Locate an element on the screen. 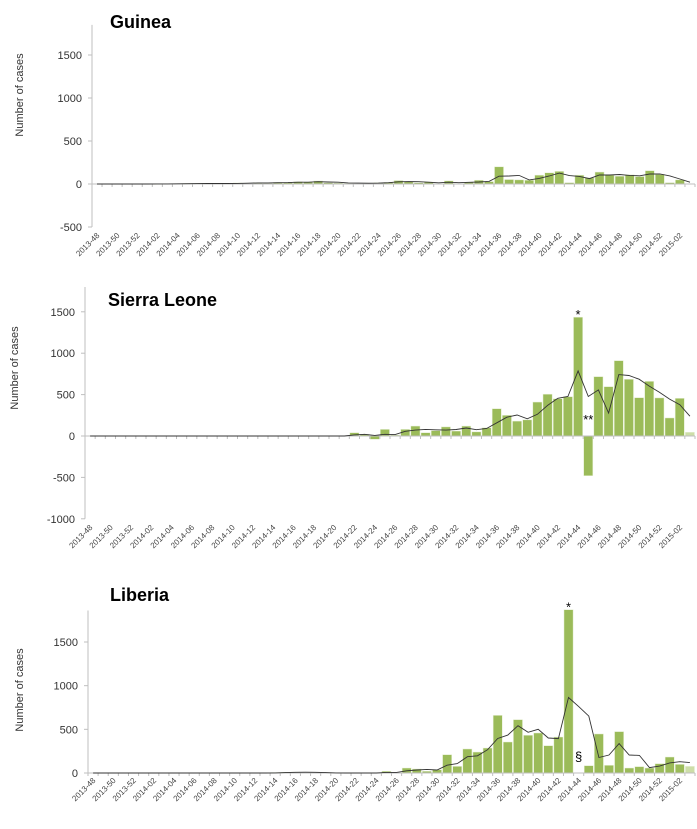 Image resolution: width=697 pixels, height=829 pixels. chart-title: Sierra Leone is located at coordinates (162, 300).